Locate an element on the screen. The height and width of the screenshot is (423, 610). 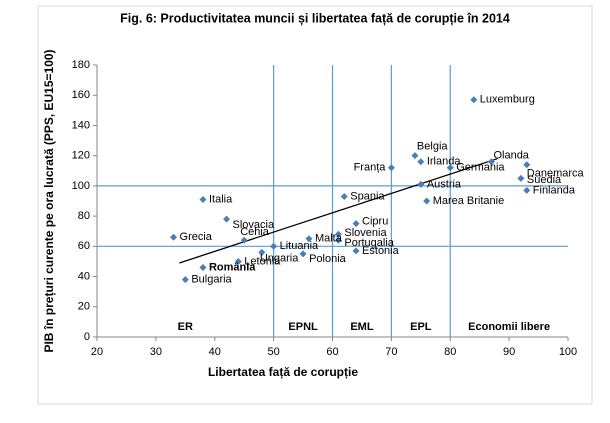
data-label: Letonia is located at coordinates (262, 261).